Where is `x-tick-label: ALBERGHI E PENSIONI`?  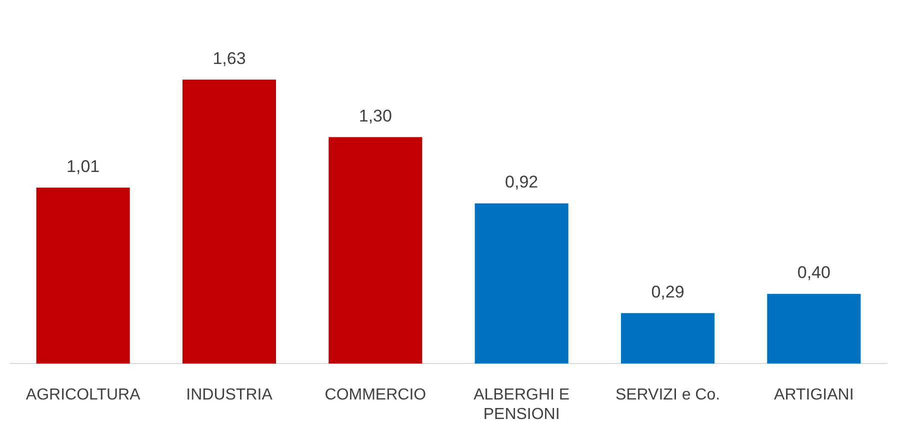
x-tick-label: ALBERGHI E PENSIONI is located at coordinates (522, 404).